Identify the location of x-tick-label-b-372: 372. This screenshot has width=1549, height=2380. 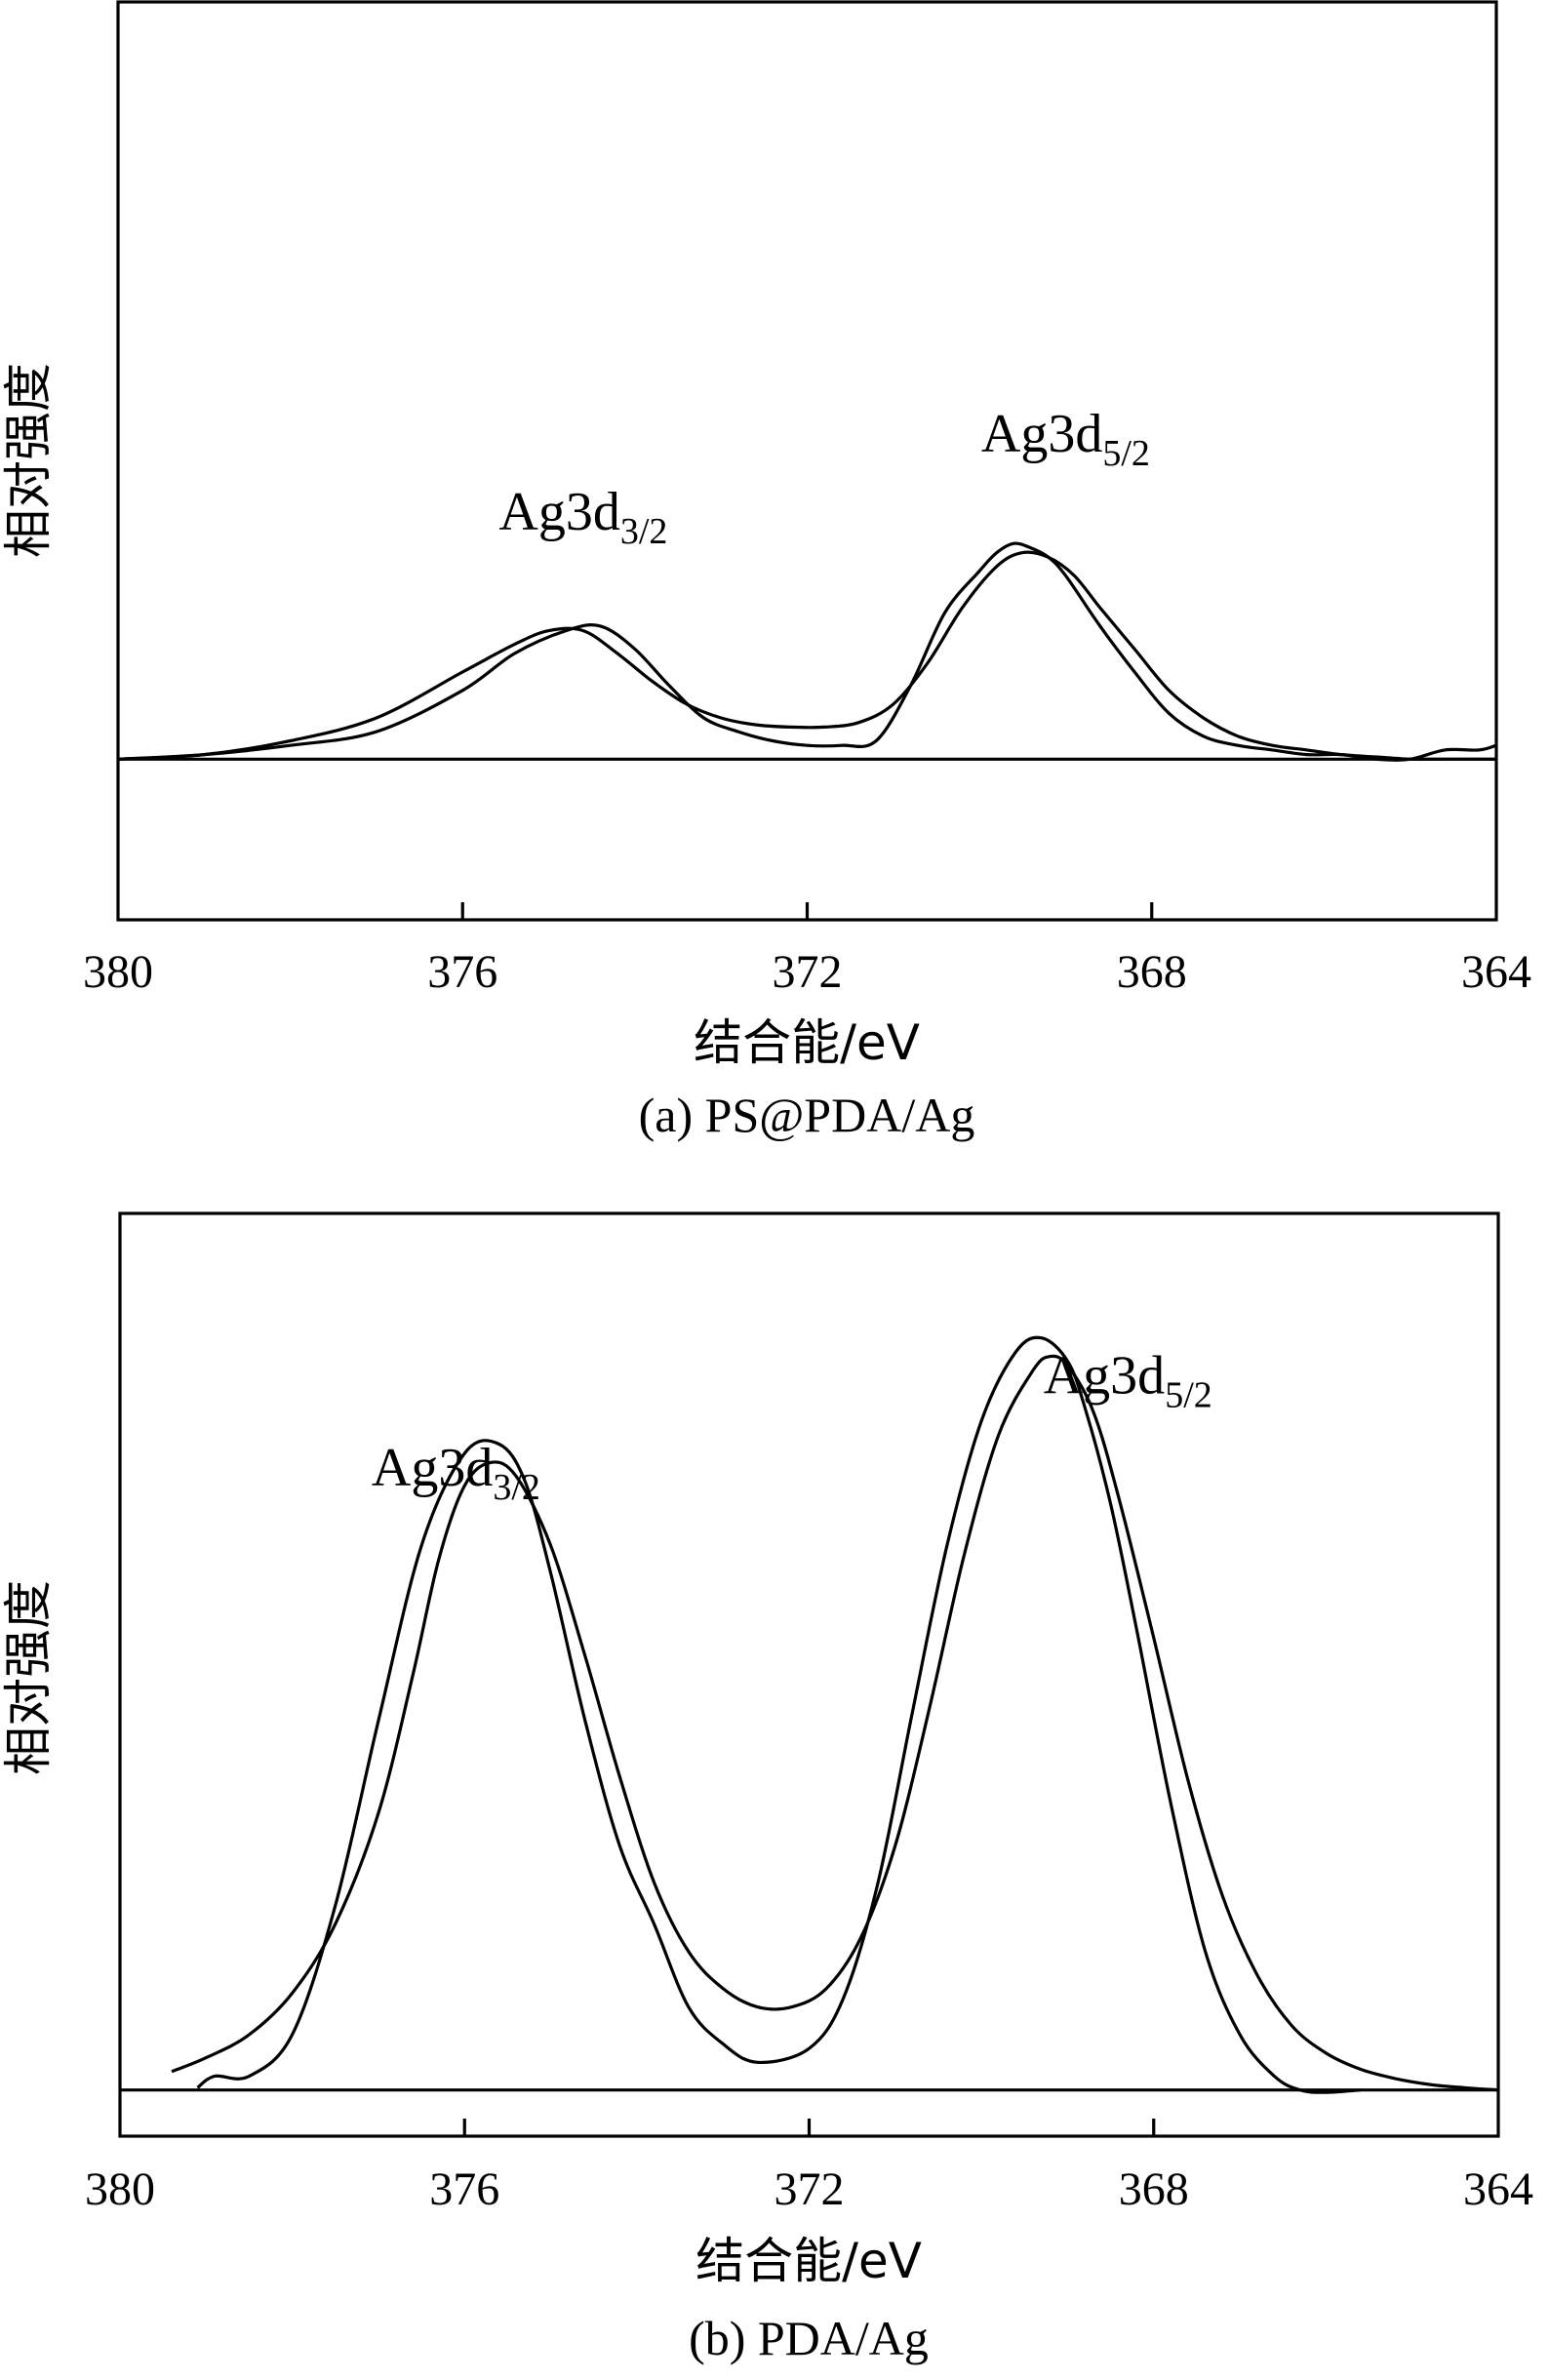
(809, 2189).